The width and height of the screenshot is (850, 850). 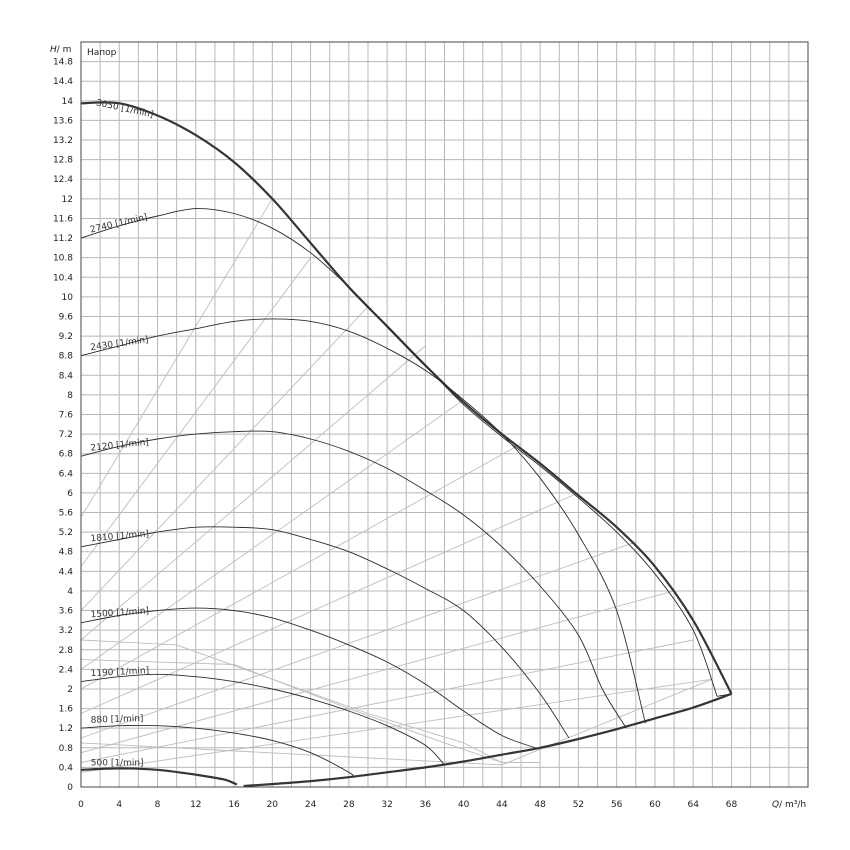 I want to click on x-axis-label: Q/ m³/h, so click(x=789, y=805).